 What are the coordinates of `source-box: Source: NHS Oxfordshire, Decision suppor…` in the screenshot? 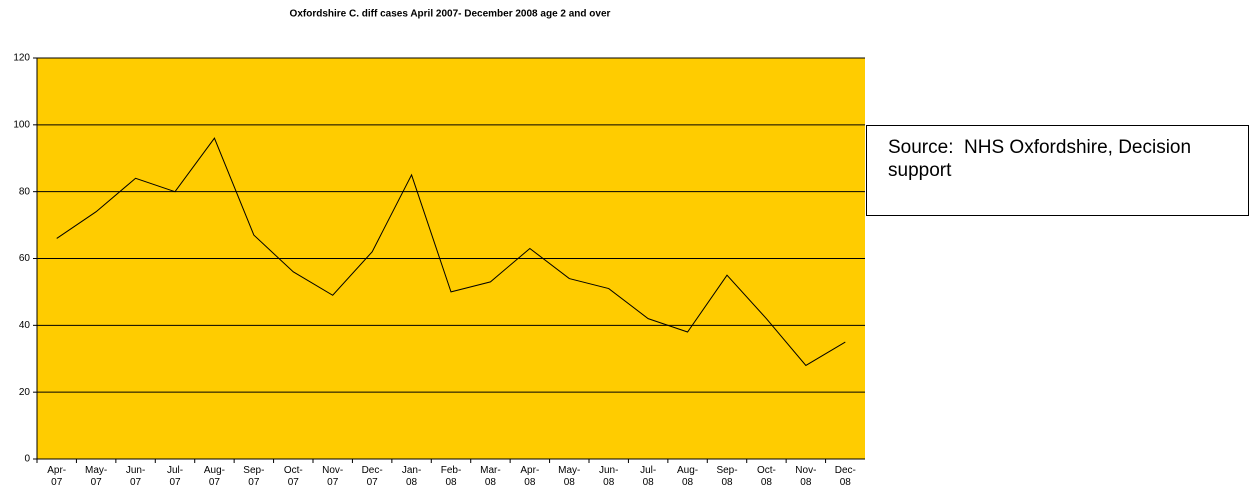 It's located at (1057, 170).